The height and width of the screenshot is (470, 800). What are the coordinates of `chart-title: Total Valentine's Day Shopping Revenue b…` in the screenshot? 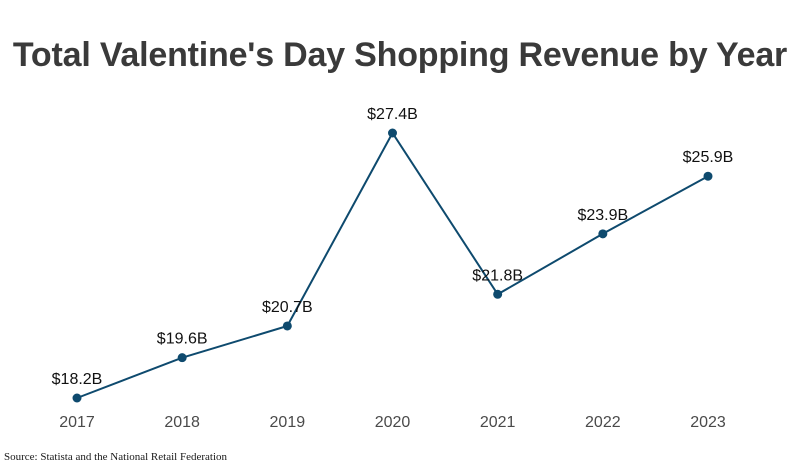 It's located at (400, 55).